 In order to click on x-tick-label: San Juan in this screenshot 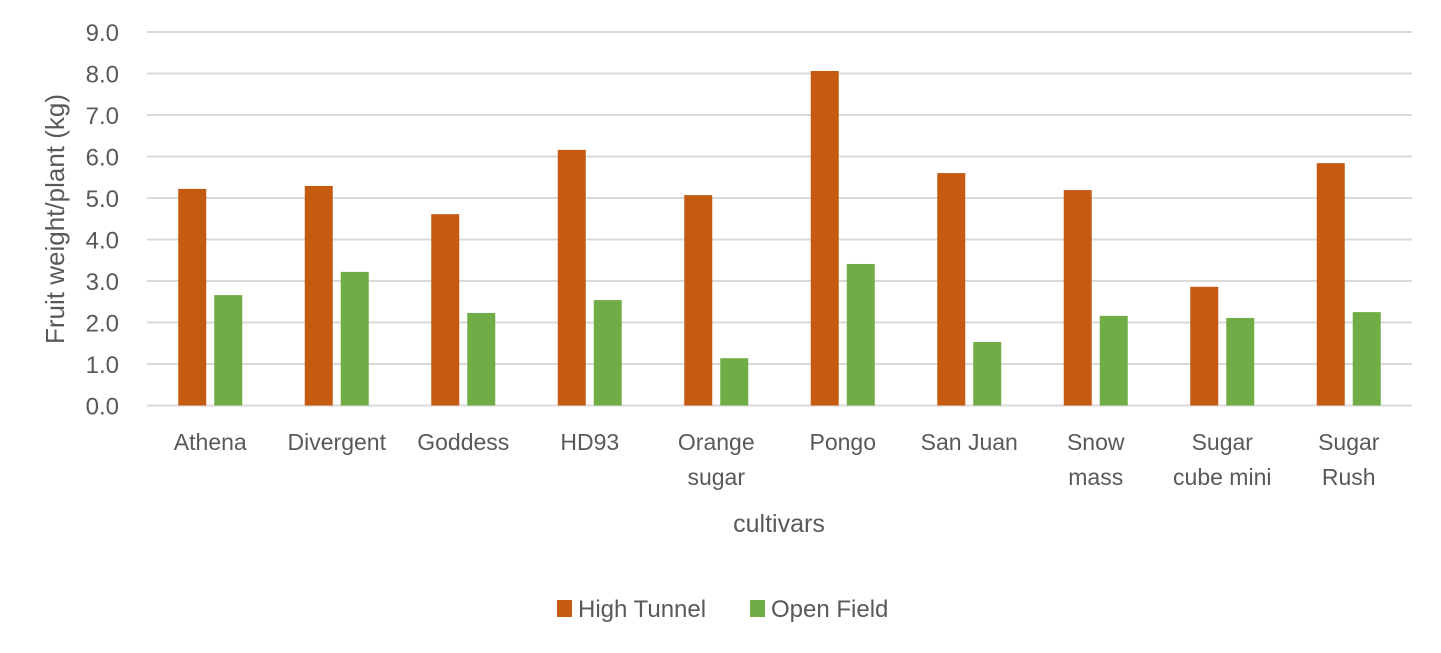, I will do `click(969, 442)`.